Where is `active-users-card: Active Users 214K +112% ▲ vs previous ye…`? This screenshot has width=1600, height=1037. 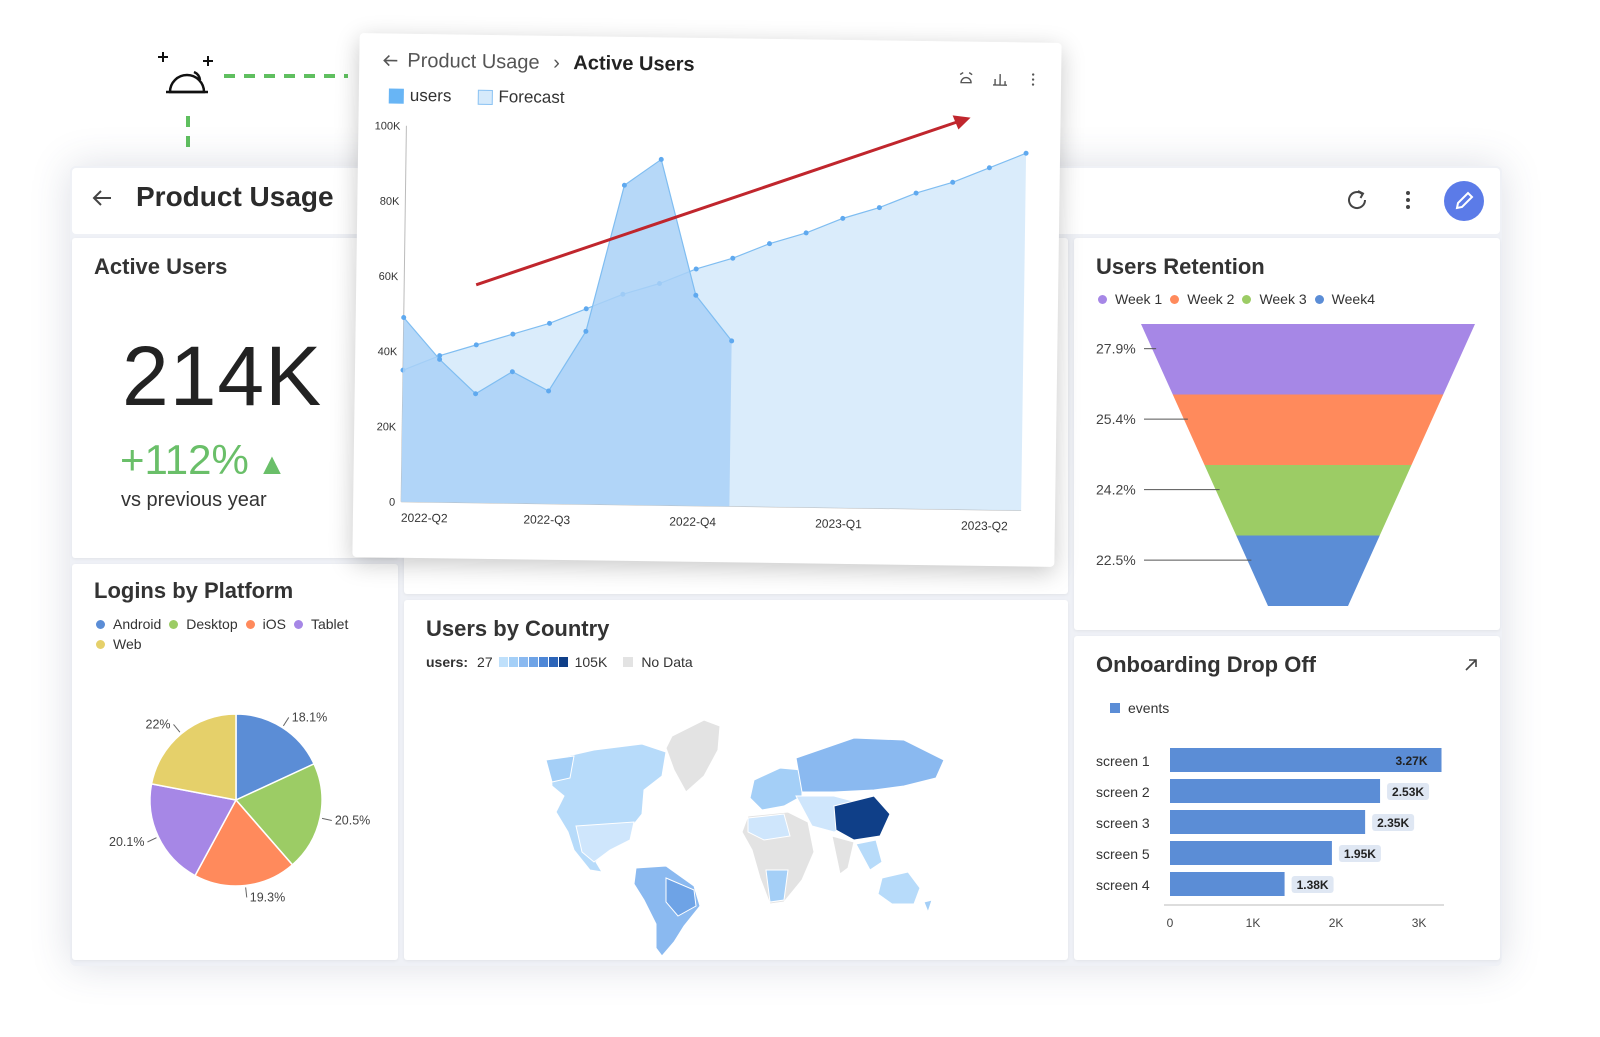 active-users-card: Active Users 214K +112% ▲ vs previous ye… is located at coordinates (235, 398).